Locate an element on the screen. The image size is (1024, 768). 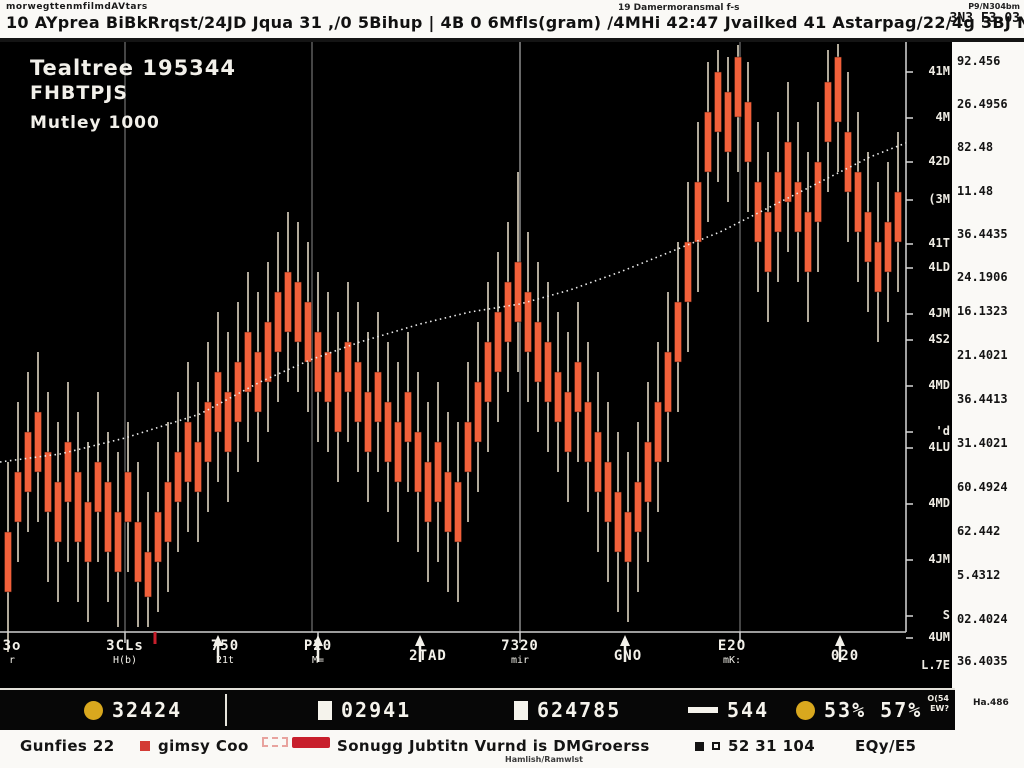
legend-item: Gunfies 22 is located at coordinates (67, 746).